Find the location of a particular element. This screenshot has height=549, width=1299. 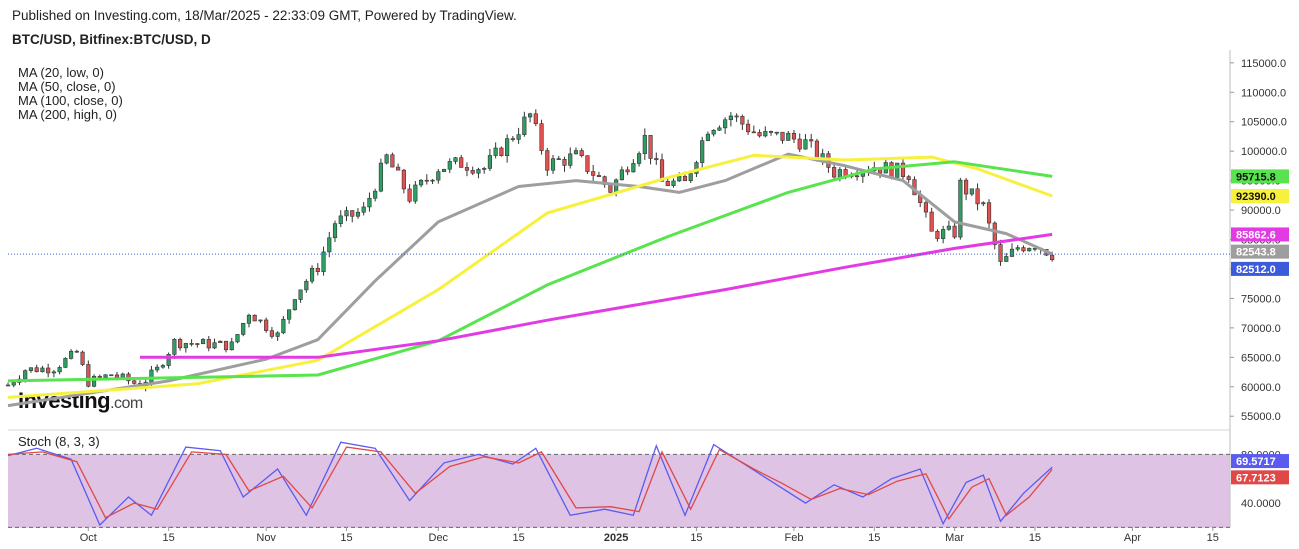

stoch-band-fill is located at coordinates (619, 491).